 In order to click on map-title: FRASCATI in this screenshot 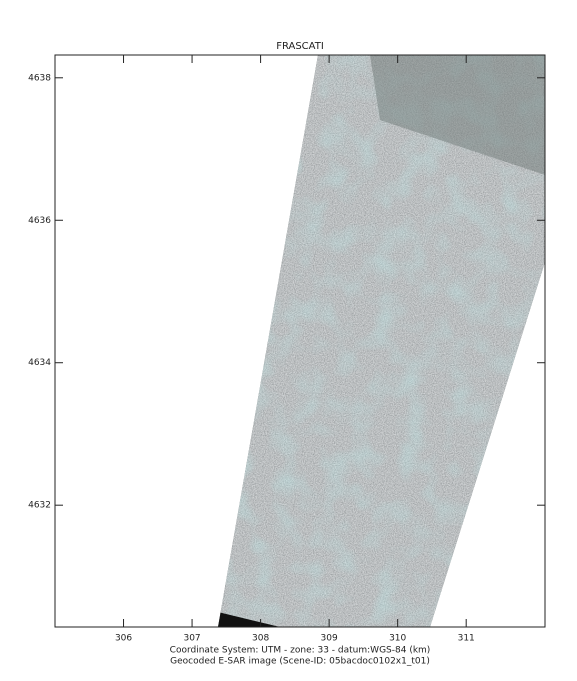, I will do `click(300, 46)`.